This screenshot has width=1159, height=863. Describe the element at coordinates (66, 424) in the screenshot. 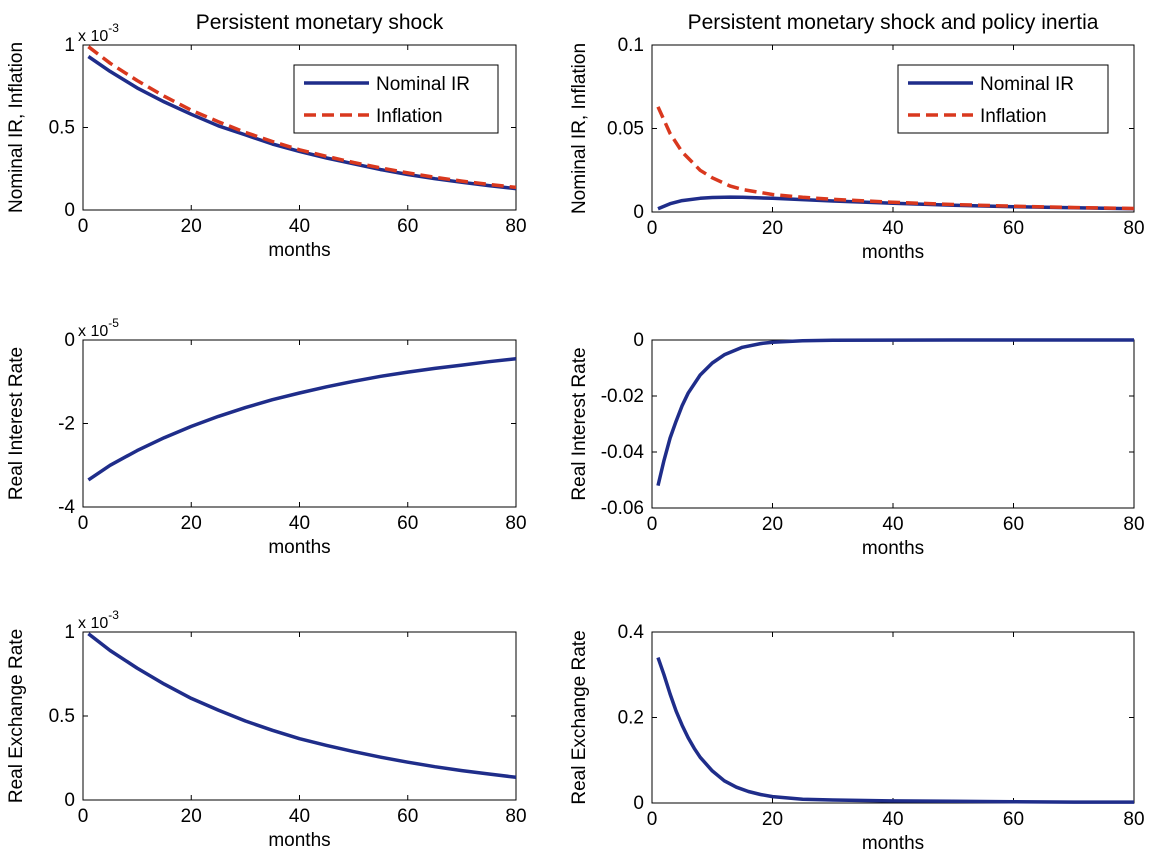

I see `y-tick-label: -2` at that location.